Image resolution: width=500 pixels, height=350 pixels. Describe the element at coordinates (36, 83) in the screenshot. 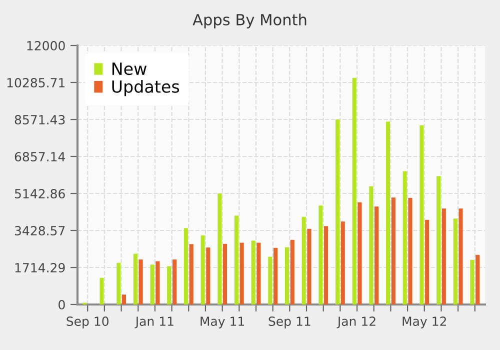

I see `y-tick-label: 10285.71` at that location.